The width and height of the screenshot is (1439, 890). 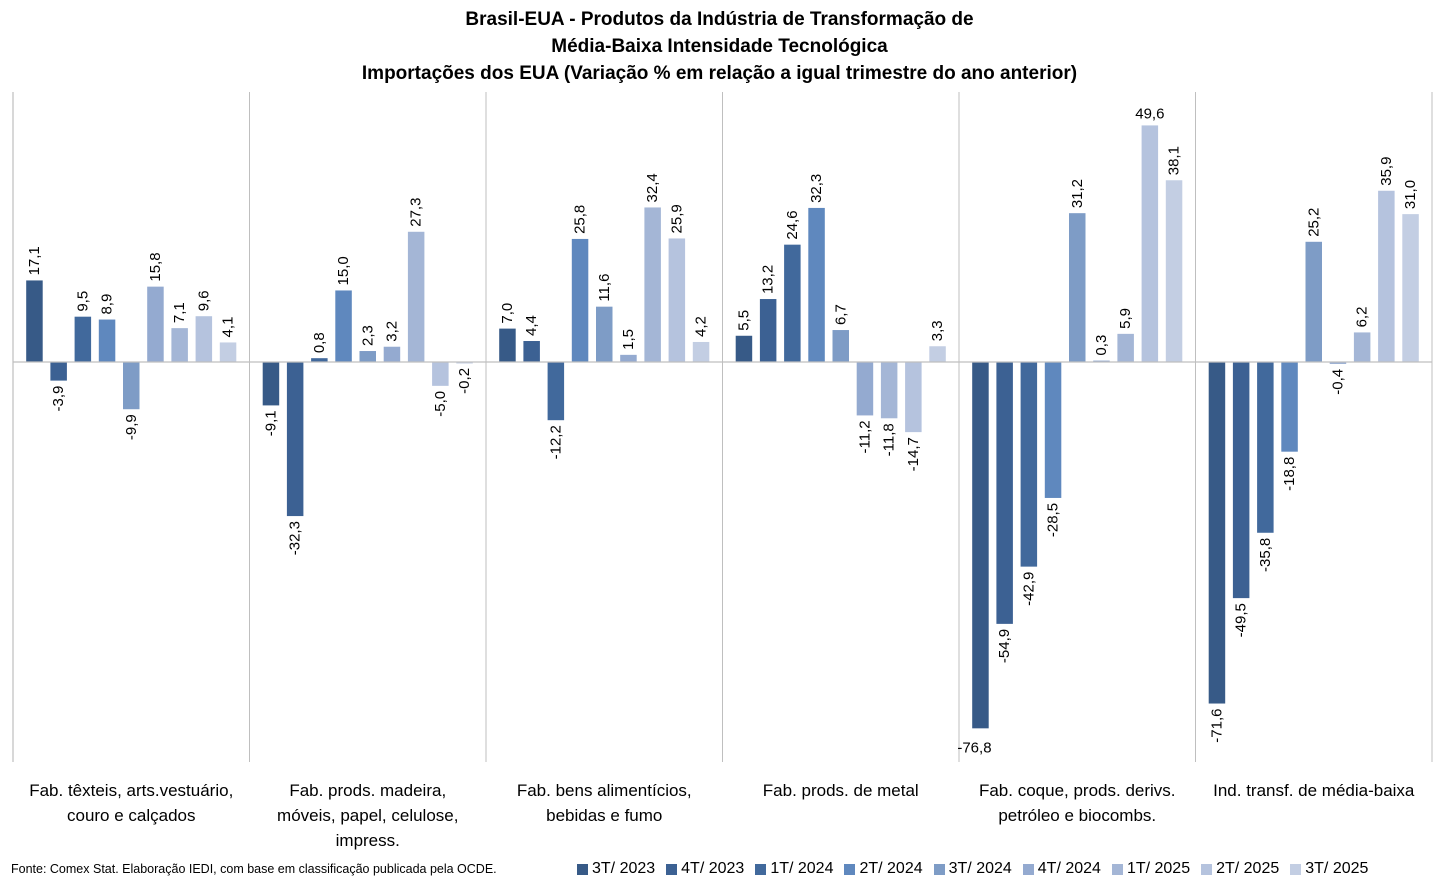 What do you see at coordinates (1077, 790) in the screenshot?
I see `category-label-line: Fab. coque, prods. derivs.` at bounding box center [1077, 790].